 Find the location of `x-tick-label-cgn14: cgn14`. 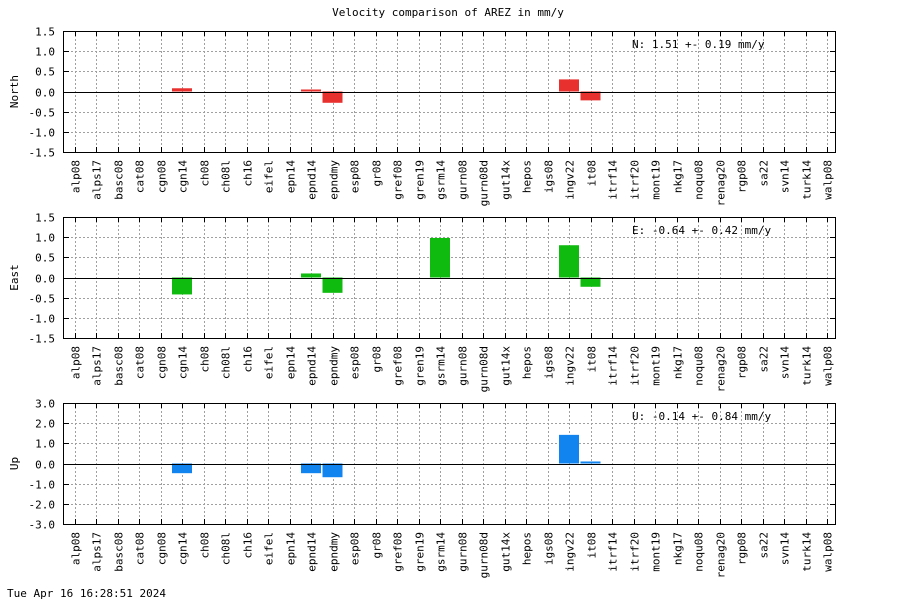

x-tick-label-cgn14: cgn14 is located at coordinates (183, 548).